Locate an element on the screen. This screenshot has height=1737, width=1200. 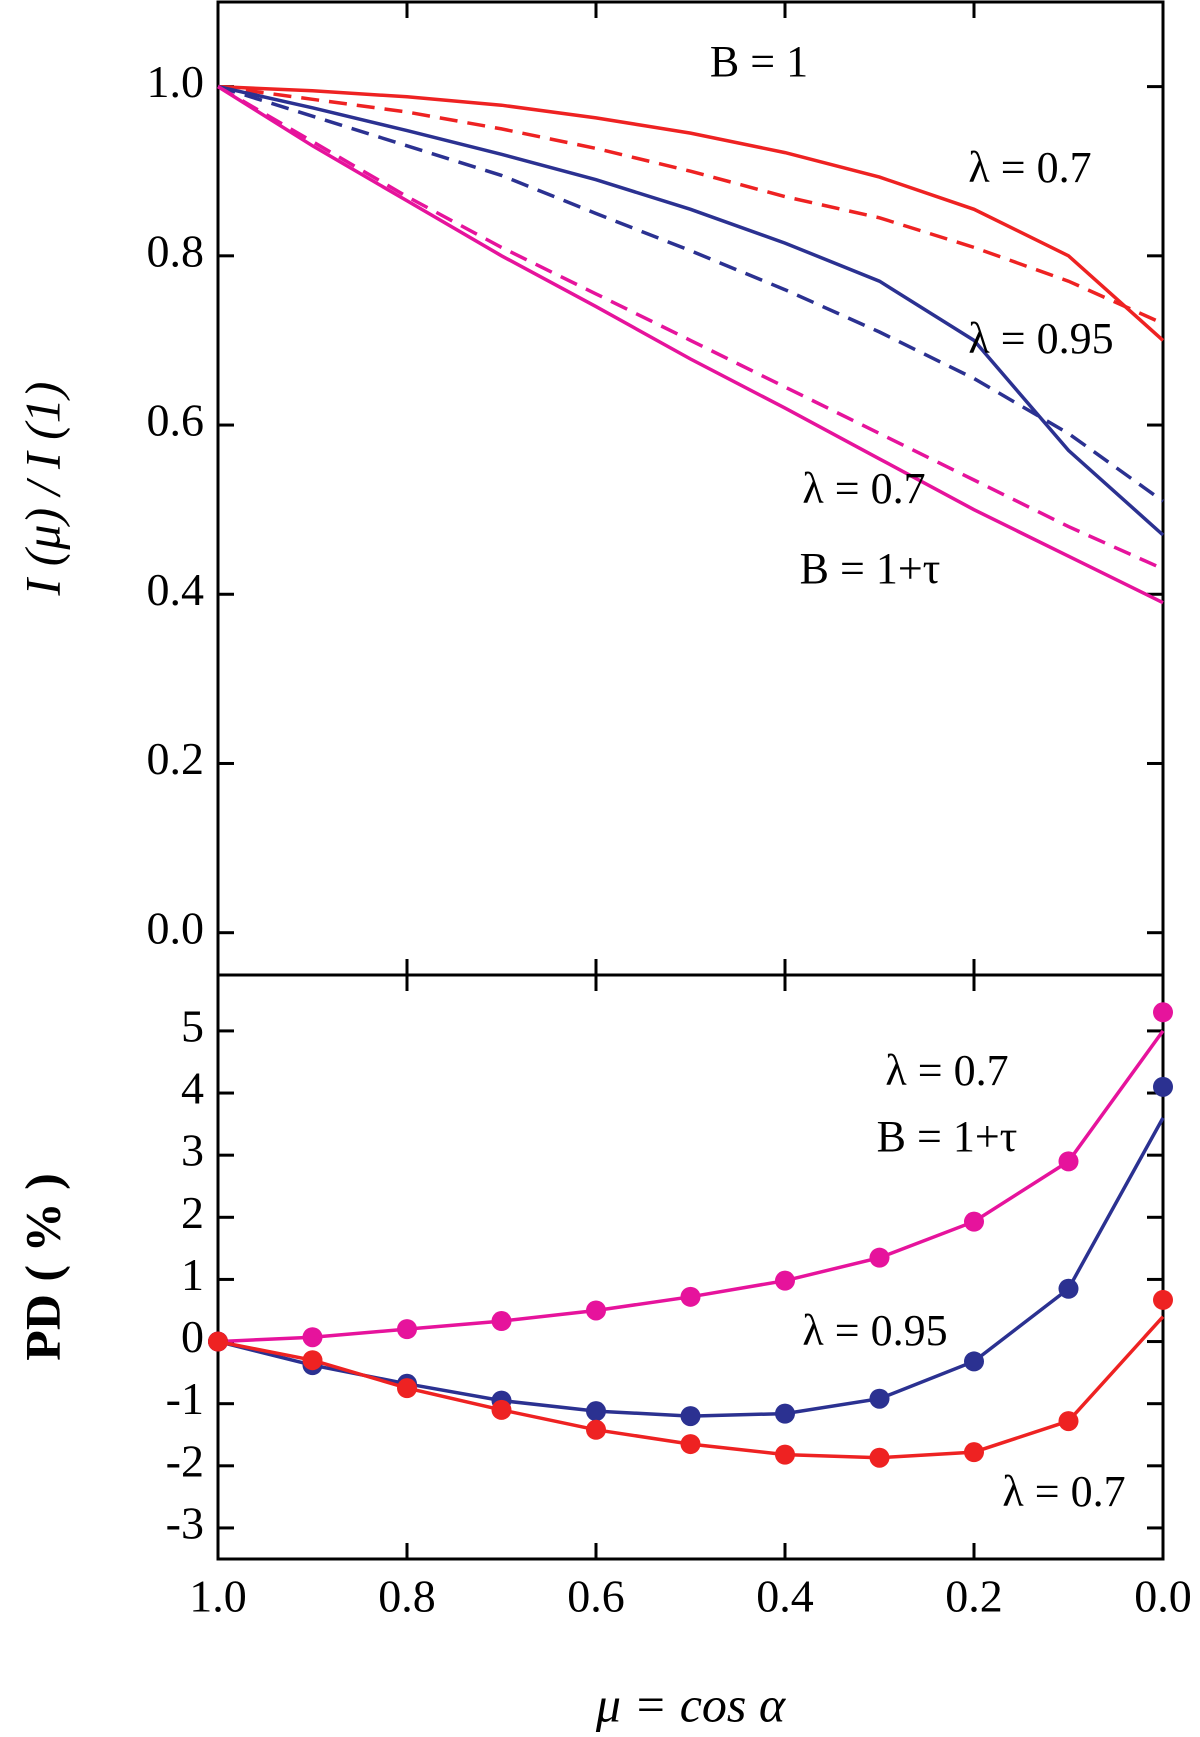
y-axis-label: PD ( % ) is located at coordinates (42, 1266).